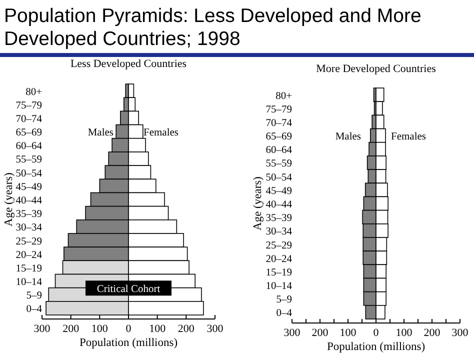  What do you see at coordinates (376, 69) in the screenshot?
I see `chart-title: More Developed Countries` at bounding box center [376, 69].